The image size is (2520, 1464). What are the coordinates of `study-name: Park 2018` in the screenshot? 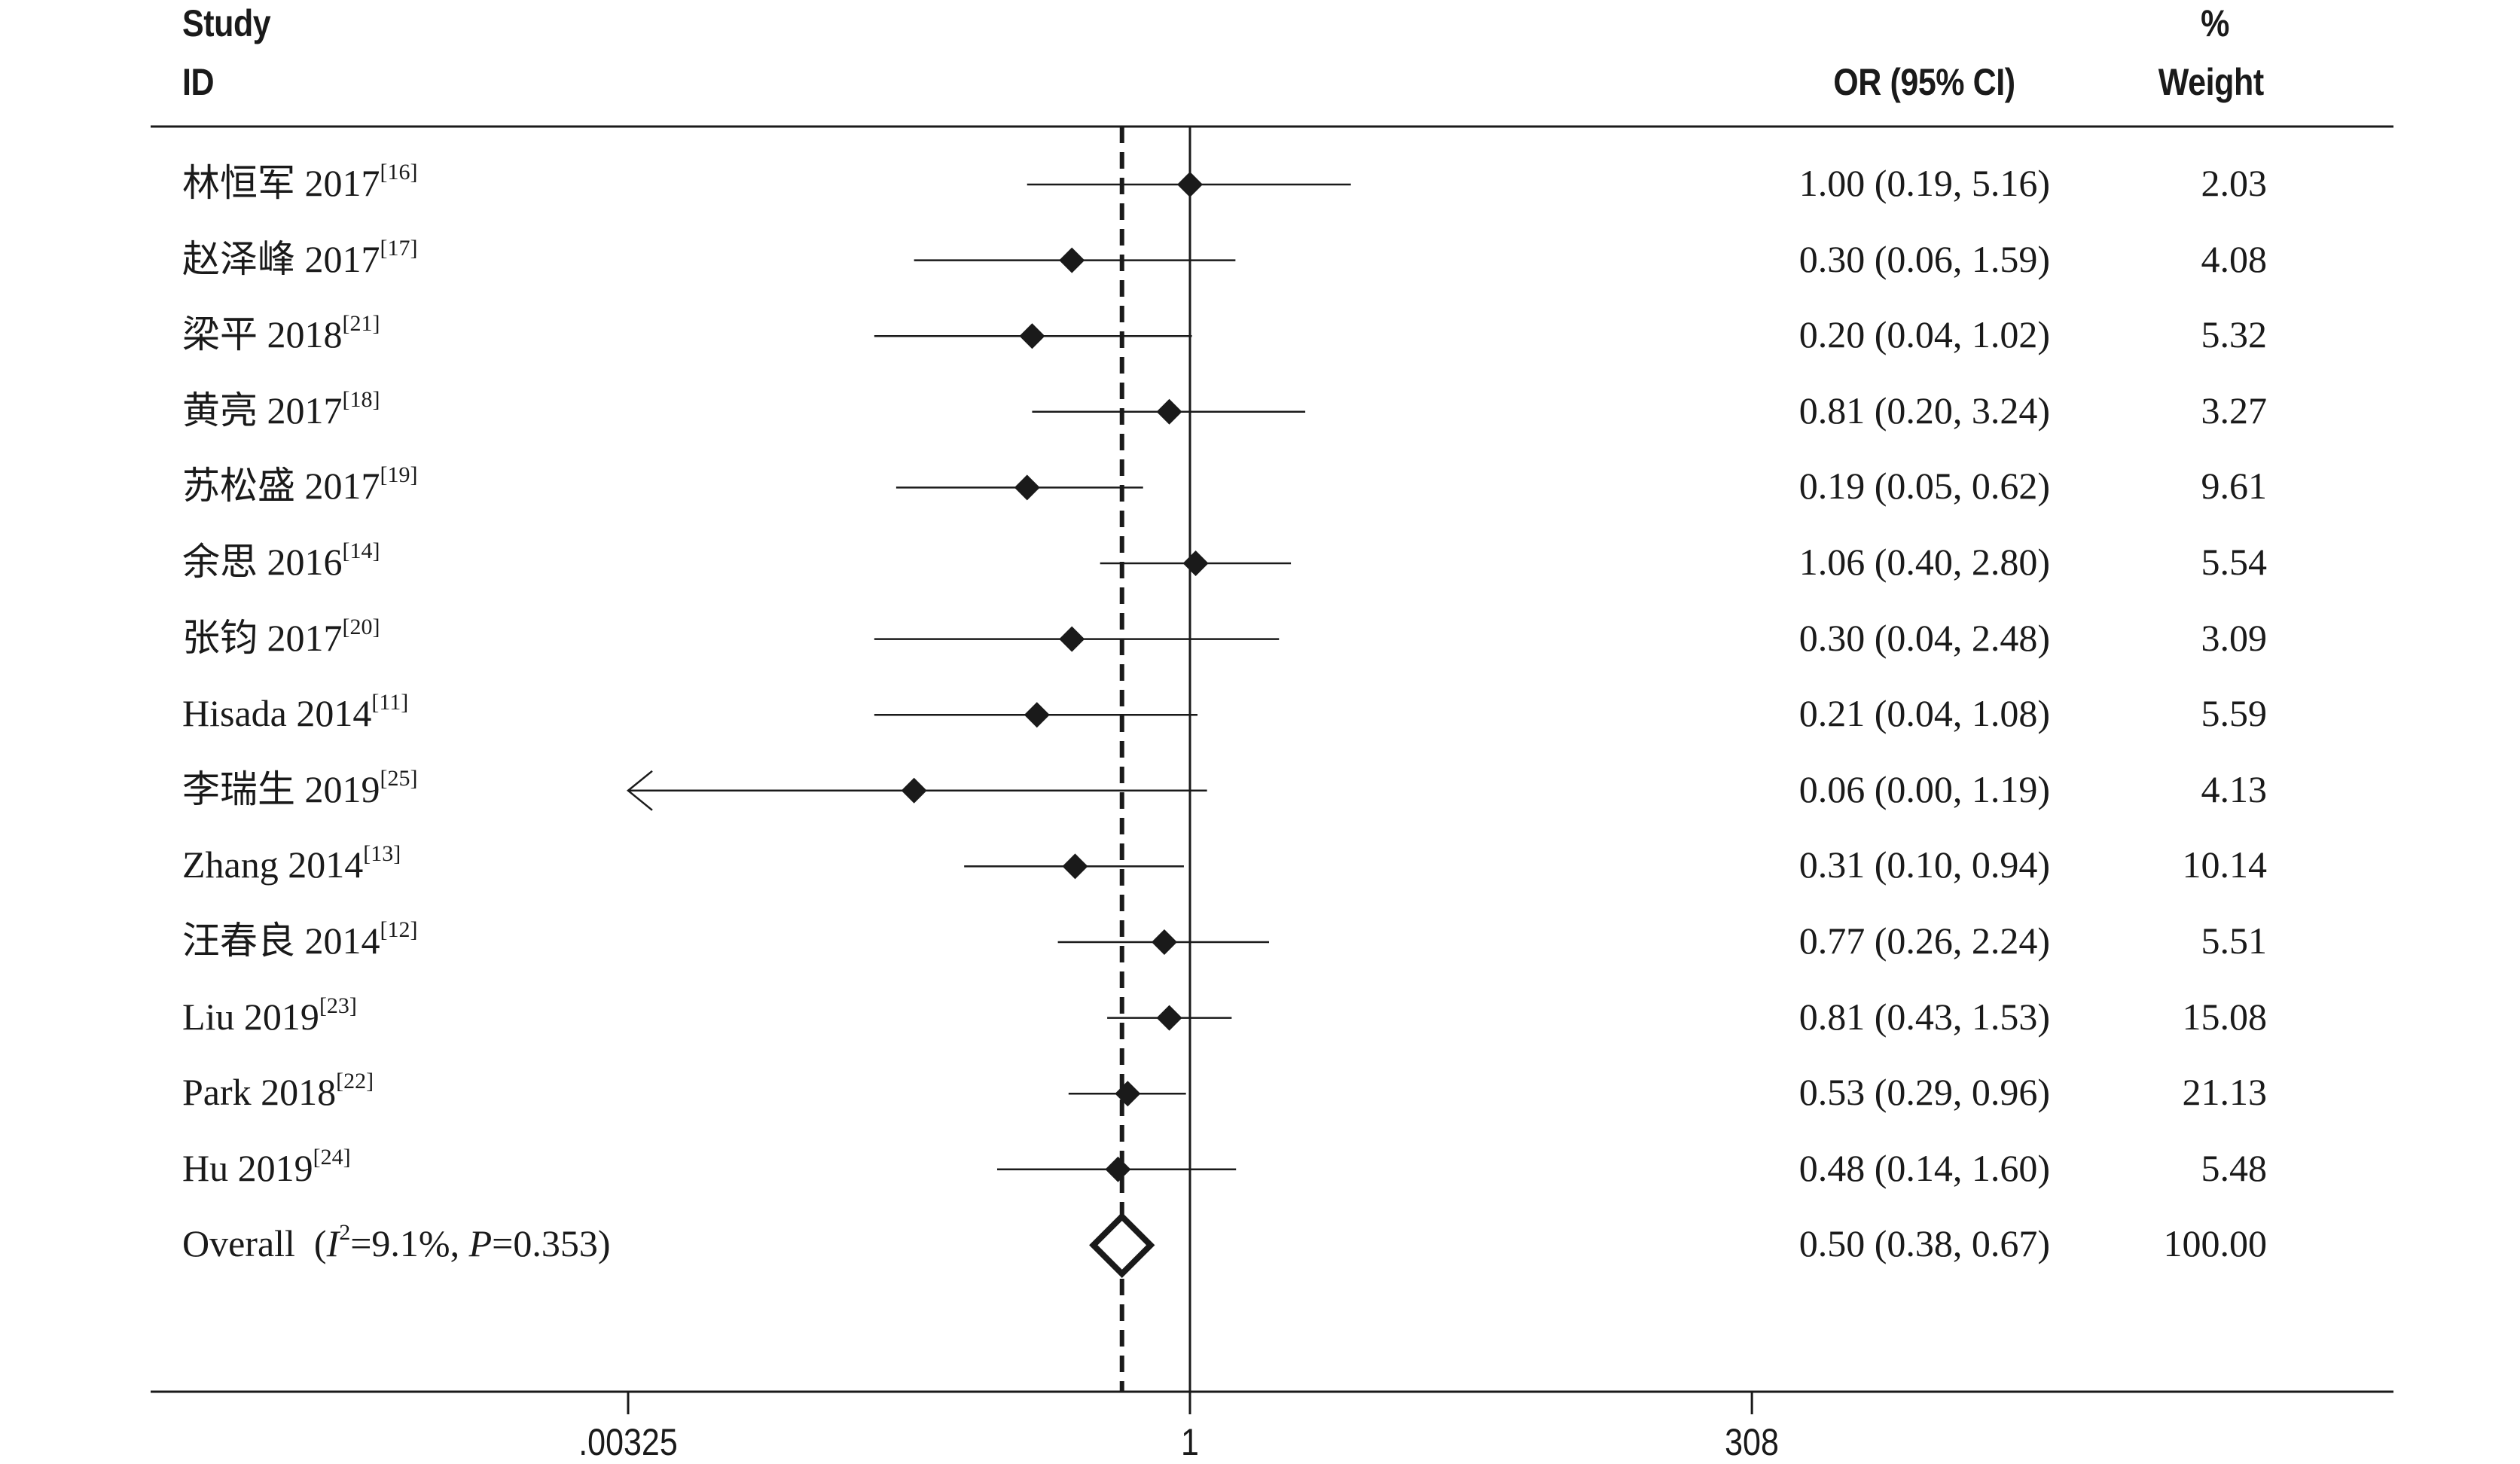 It's located at (259, 1092).